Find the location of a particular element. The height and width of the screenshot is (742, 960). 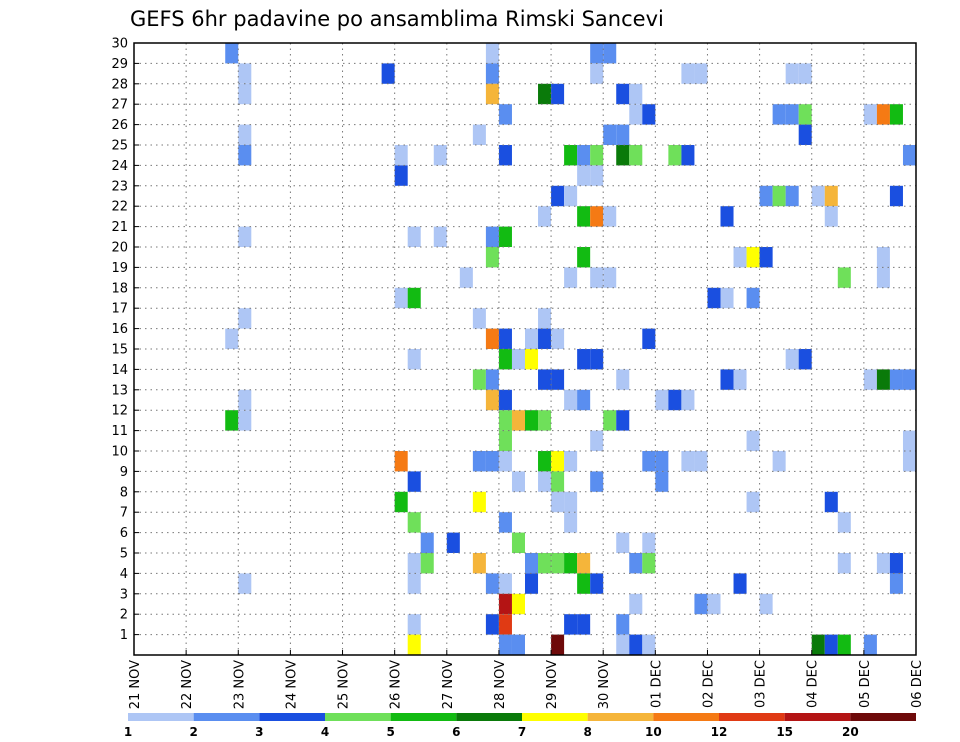

y-tick-label: 9 is located at coordinates (124, 472).